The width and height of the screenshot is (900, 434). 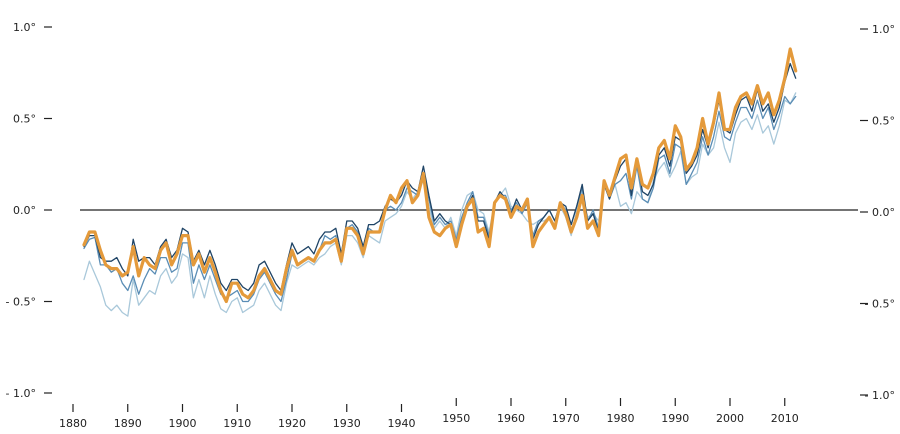 What do you see at coordinates (402, 423) in the screenshot?
I see `x-tick-label: 1940` at bounding box center [402, 423].